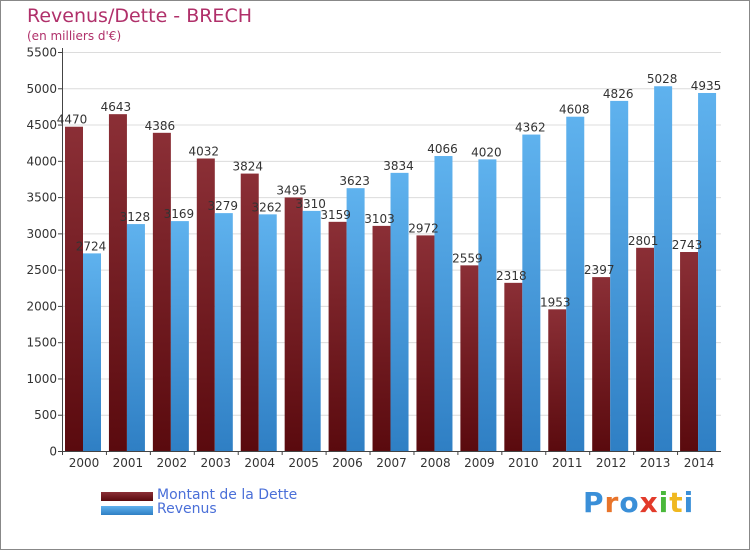  Describe the element at coordinates (649, 502) in the screenshot. I see `logo-letter: x` at that location.